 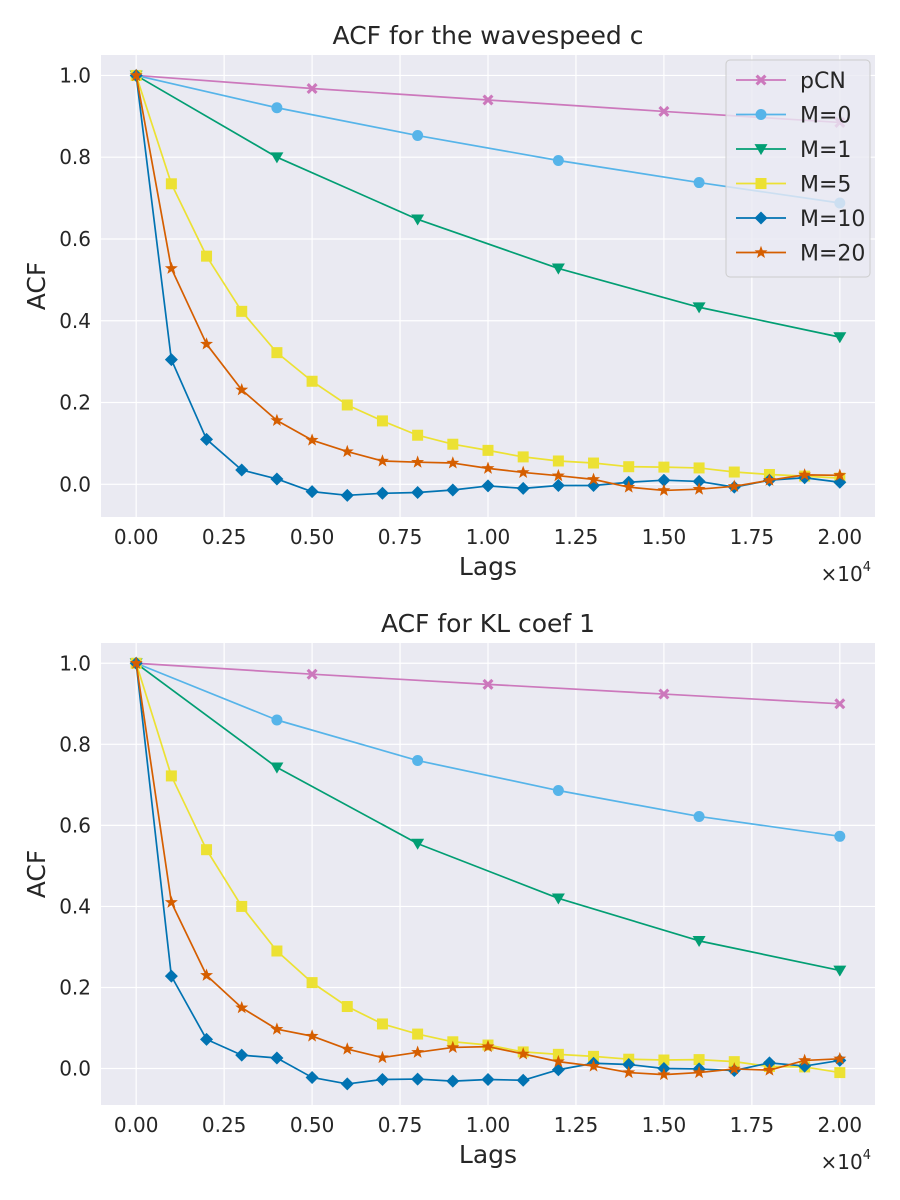 What do you see at coordinates (825, 116) in the screenshot?
I see `legend-label: M=0` at bounding box center [825, 116].